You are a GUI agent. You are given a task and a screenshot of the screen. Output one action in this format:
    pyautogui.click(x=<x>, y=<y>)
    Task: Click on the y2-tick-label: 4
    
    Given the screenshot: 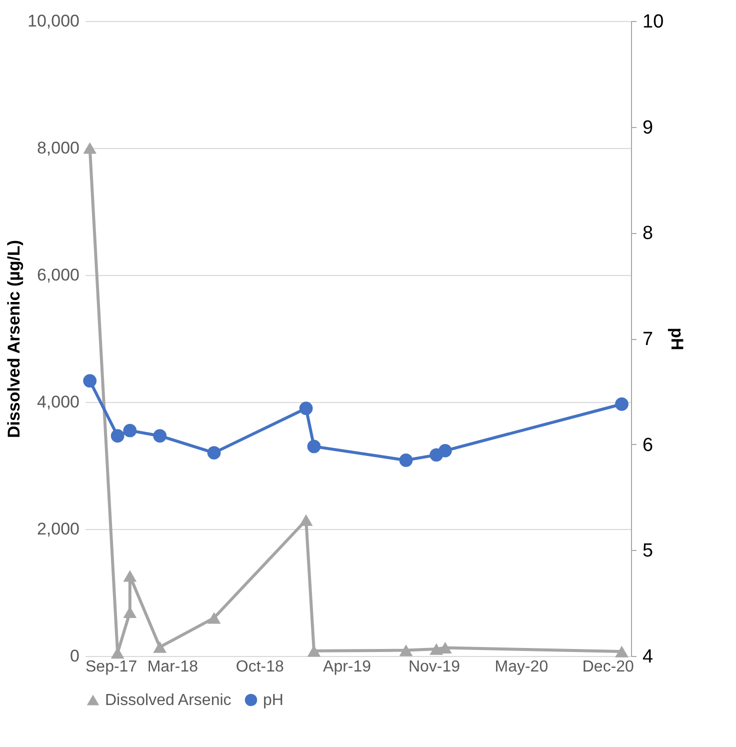 What is the action you would take?
    pyautogui.click(x=648, y=657)
    